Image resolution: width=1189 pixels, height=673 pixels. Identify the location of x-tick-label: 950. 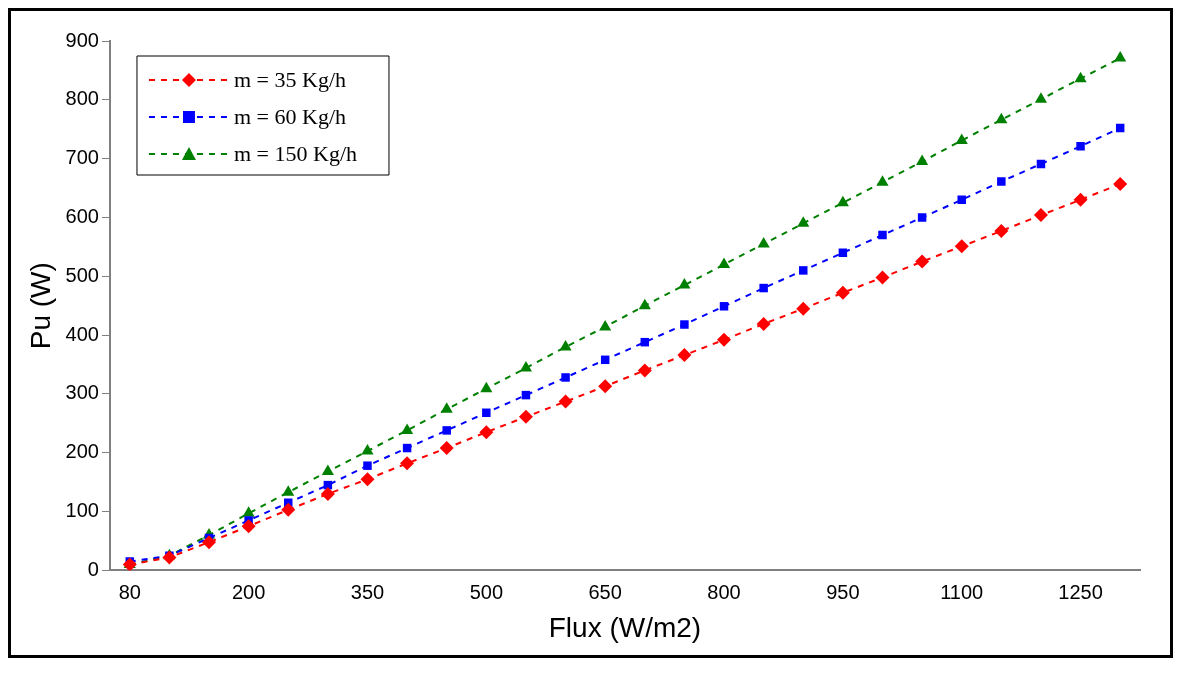
(843, 591).